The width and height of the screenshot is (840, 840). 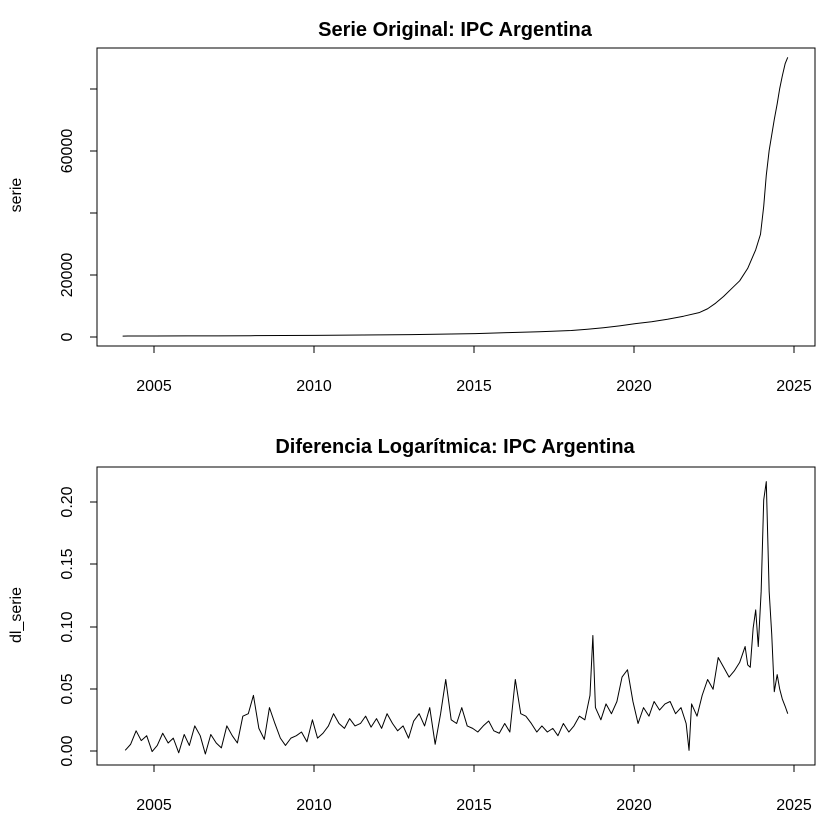 I want to click on y-axis-bottom: 0.00 0.05 0.10 0.15 0.20, so click(x=78, y=626).